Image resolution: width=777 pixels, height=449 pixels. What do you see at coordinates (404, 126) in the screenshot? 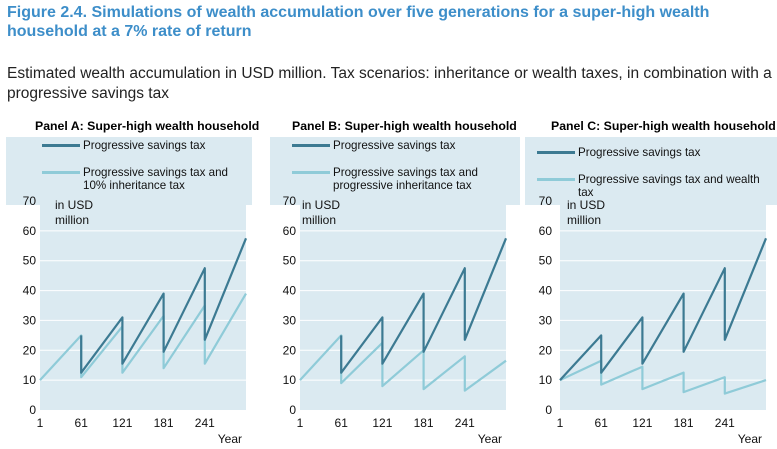
I see `panel-title: Panel B: Super-high wealth household` at bounding box center [404, 126].